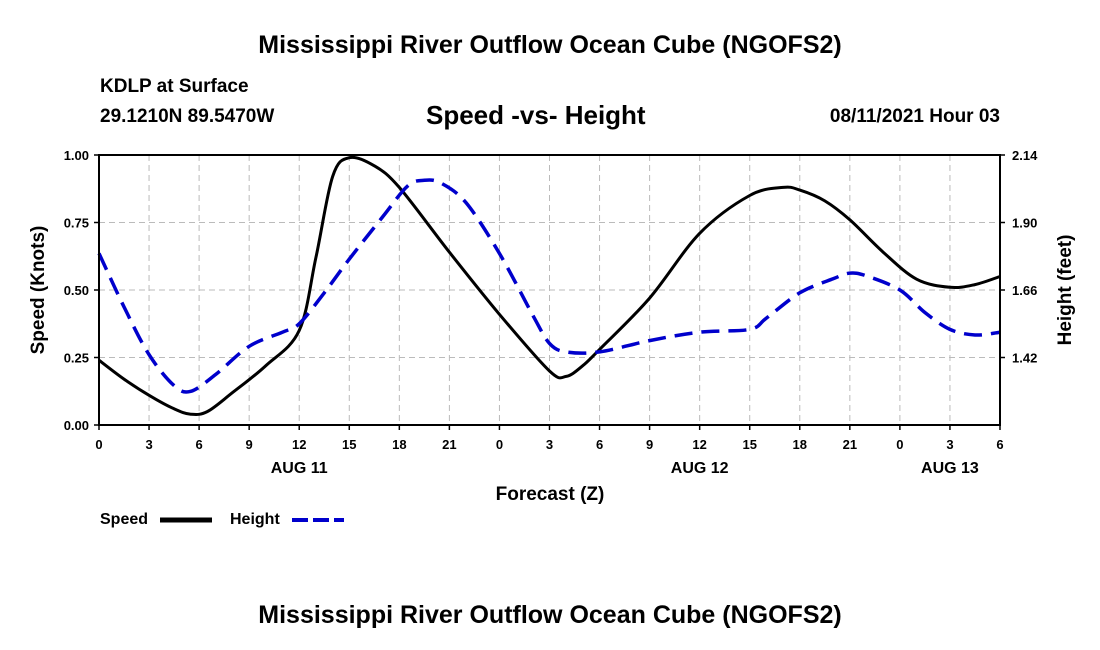  What do you see at coordinates (174, 86) in the screenshot?
I see `station-label: KDLP at Surface` at bounding box center [174, 86].